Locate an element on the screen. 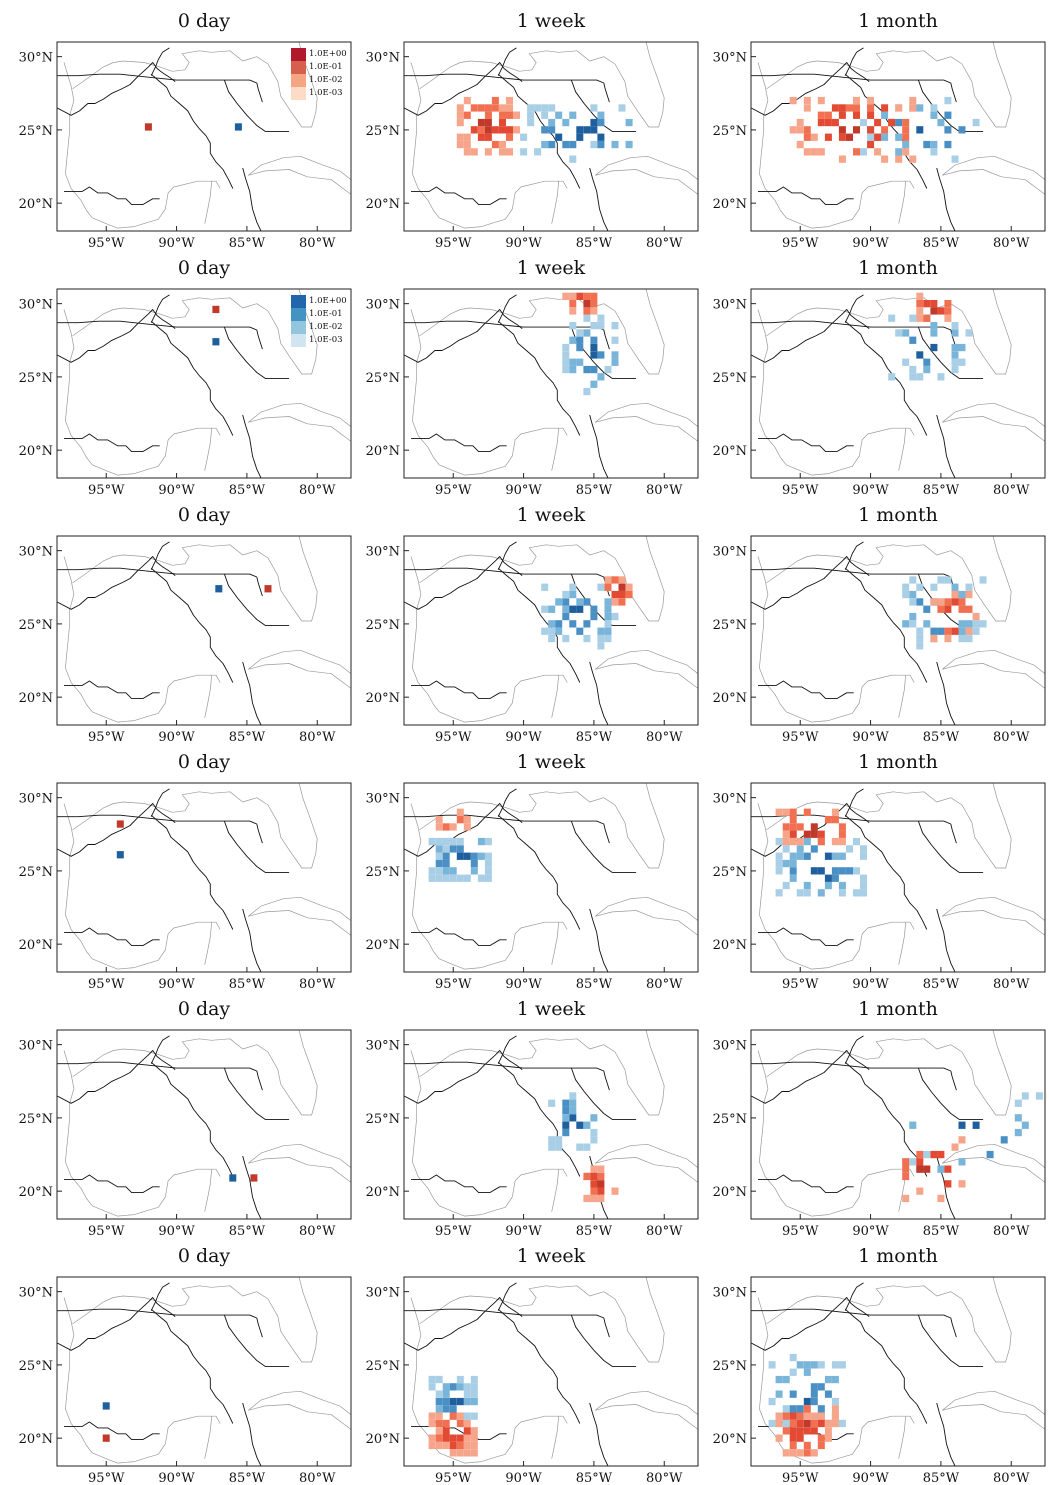  map-panel-r5-c2: 1 week 95°W 90°W 85°W 80°W 30°N 25°N 20°N is located at coordinates (532, 1118).